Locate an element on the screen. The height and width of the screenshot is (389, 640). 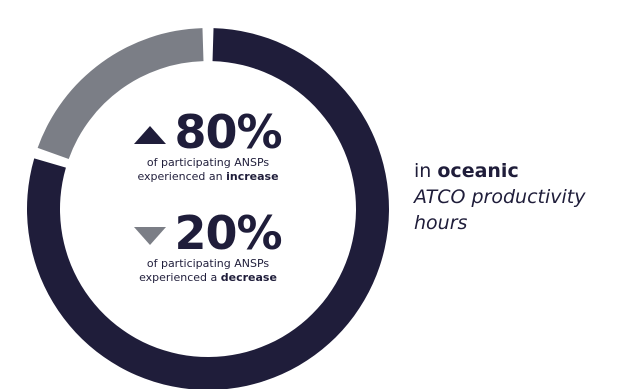
side-label-italic-line2: hours is located at coordinates (441, 223).